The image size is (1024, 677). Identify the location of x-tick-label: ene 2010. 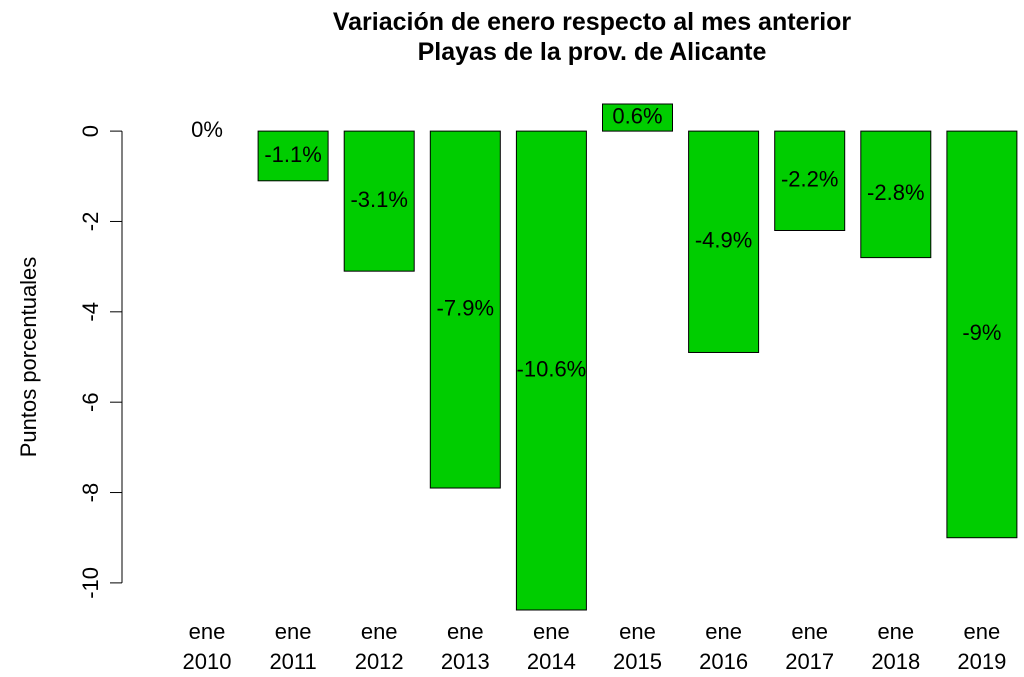
(207, 646).